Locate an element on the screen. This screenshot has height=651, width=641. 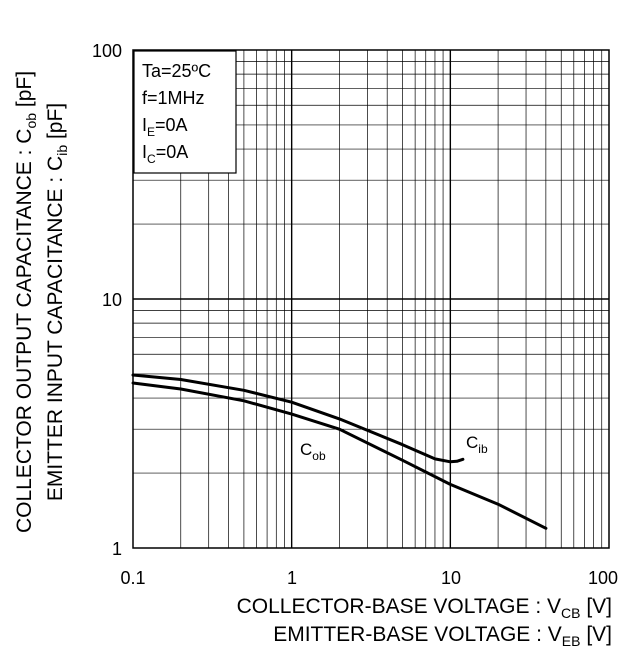
conditions-box-frame is located at coordinates (185, 112).